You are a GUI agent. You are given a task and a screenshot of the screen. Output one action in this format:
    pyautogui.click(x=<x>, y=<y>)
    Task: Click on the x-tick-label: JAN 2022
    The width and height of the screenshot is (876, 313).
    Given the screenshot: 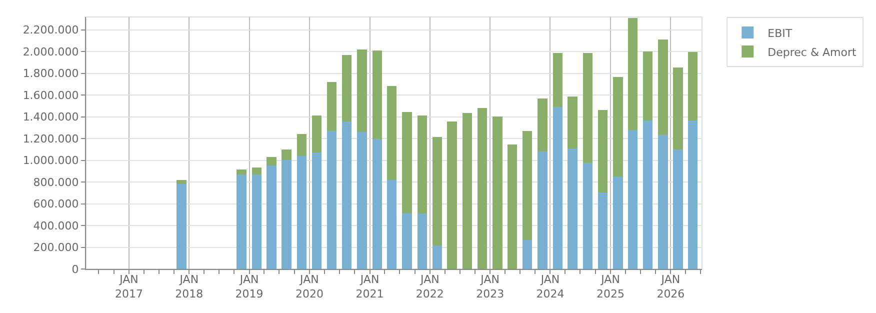 What is the action you would take?
    pyautogui.click(x=430, y=286)
    